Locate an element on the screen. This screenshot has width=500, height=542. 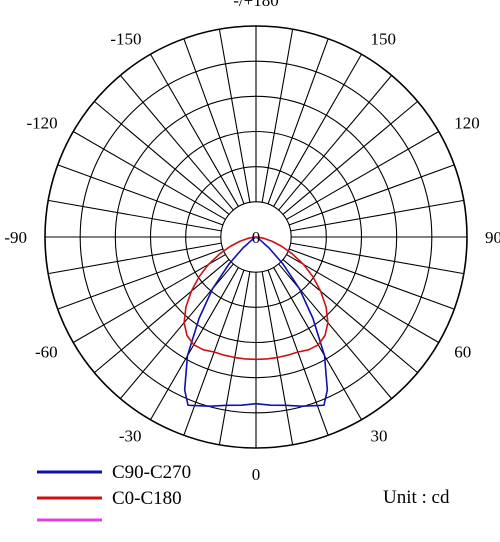
center-label: 0 is located at coordinates (256, 237).